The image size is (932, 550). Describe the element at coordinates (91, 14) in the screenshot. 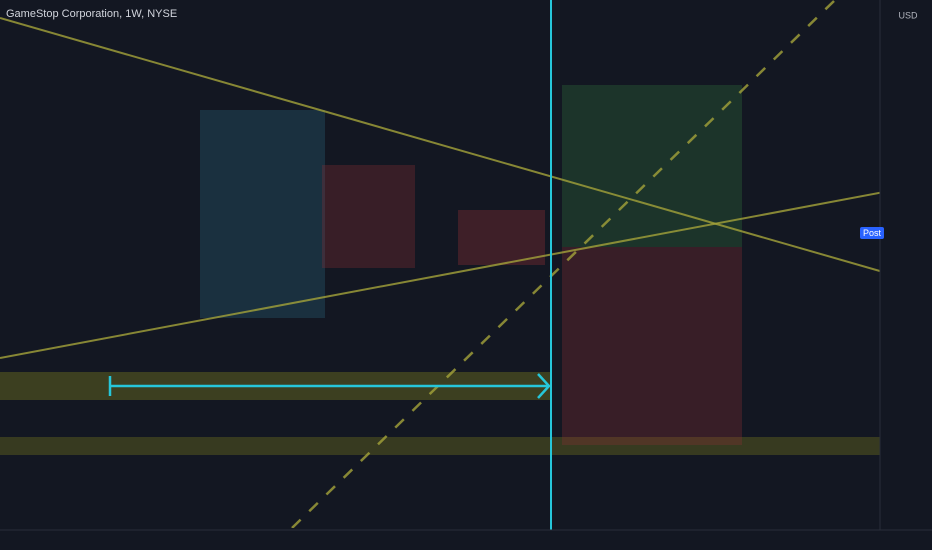

I see `chart-title: GameStop Corporation, 1W, NYSE` at that location.